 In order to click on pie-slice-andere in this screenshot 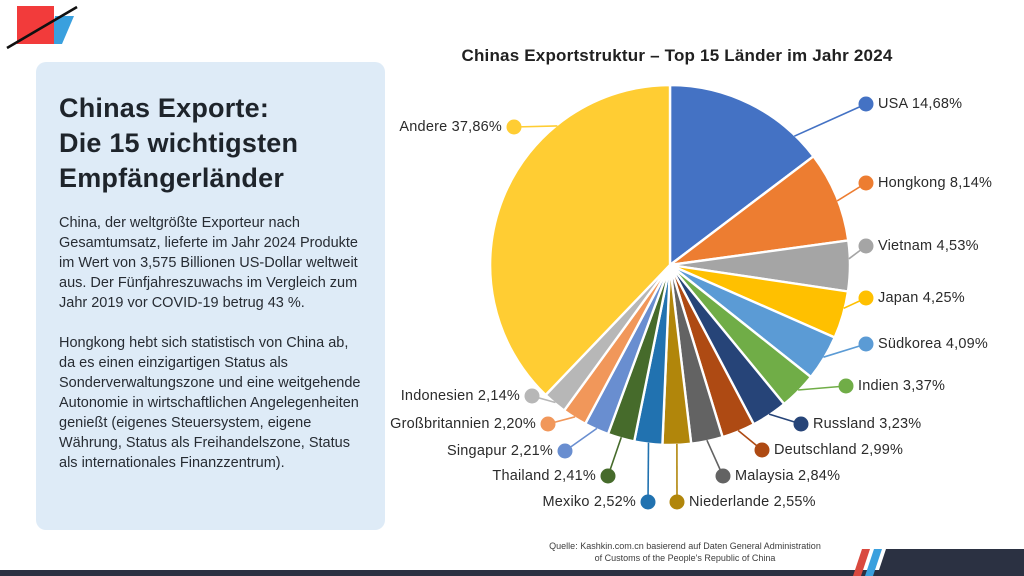, I will do `click(580, 240)`.